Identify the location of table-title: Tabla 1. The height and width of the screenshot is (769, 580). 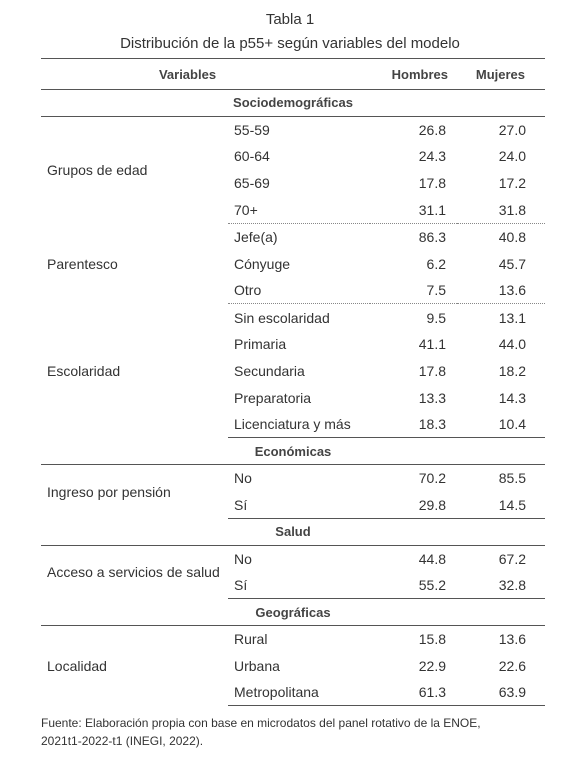
(290, 19).